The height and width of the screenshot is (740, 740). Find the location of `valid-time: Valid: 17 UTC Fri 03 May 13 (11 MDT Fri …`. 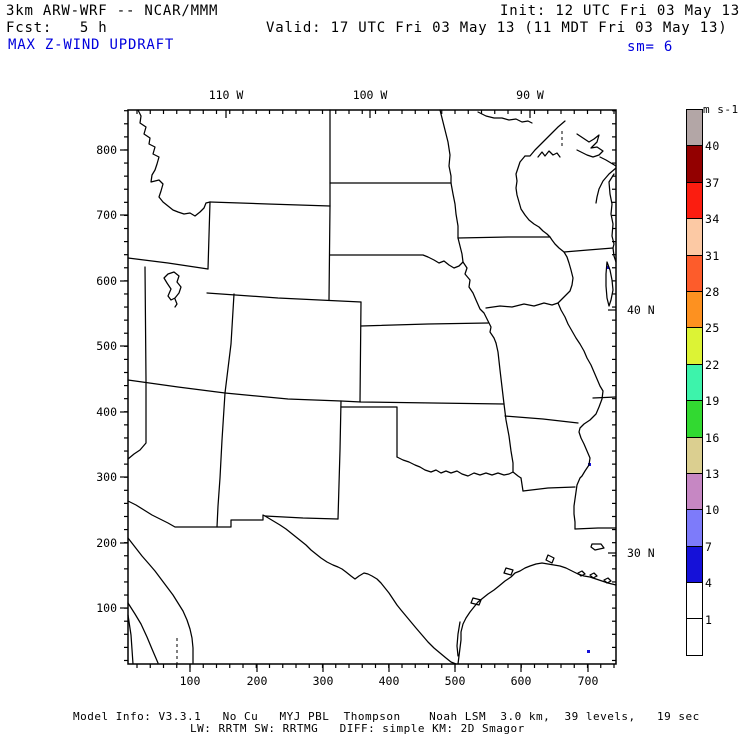

valid-time: Valid: 17 UTC Fri 03 May 13 (11 MDT Fri … is located at coordinates (497, 28).